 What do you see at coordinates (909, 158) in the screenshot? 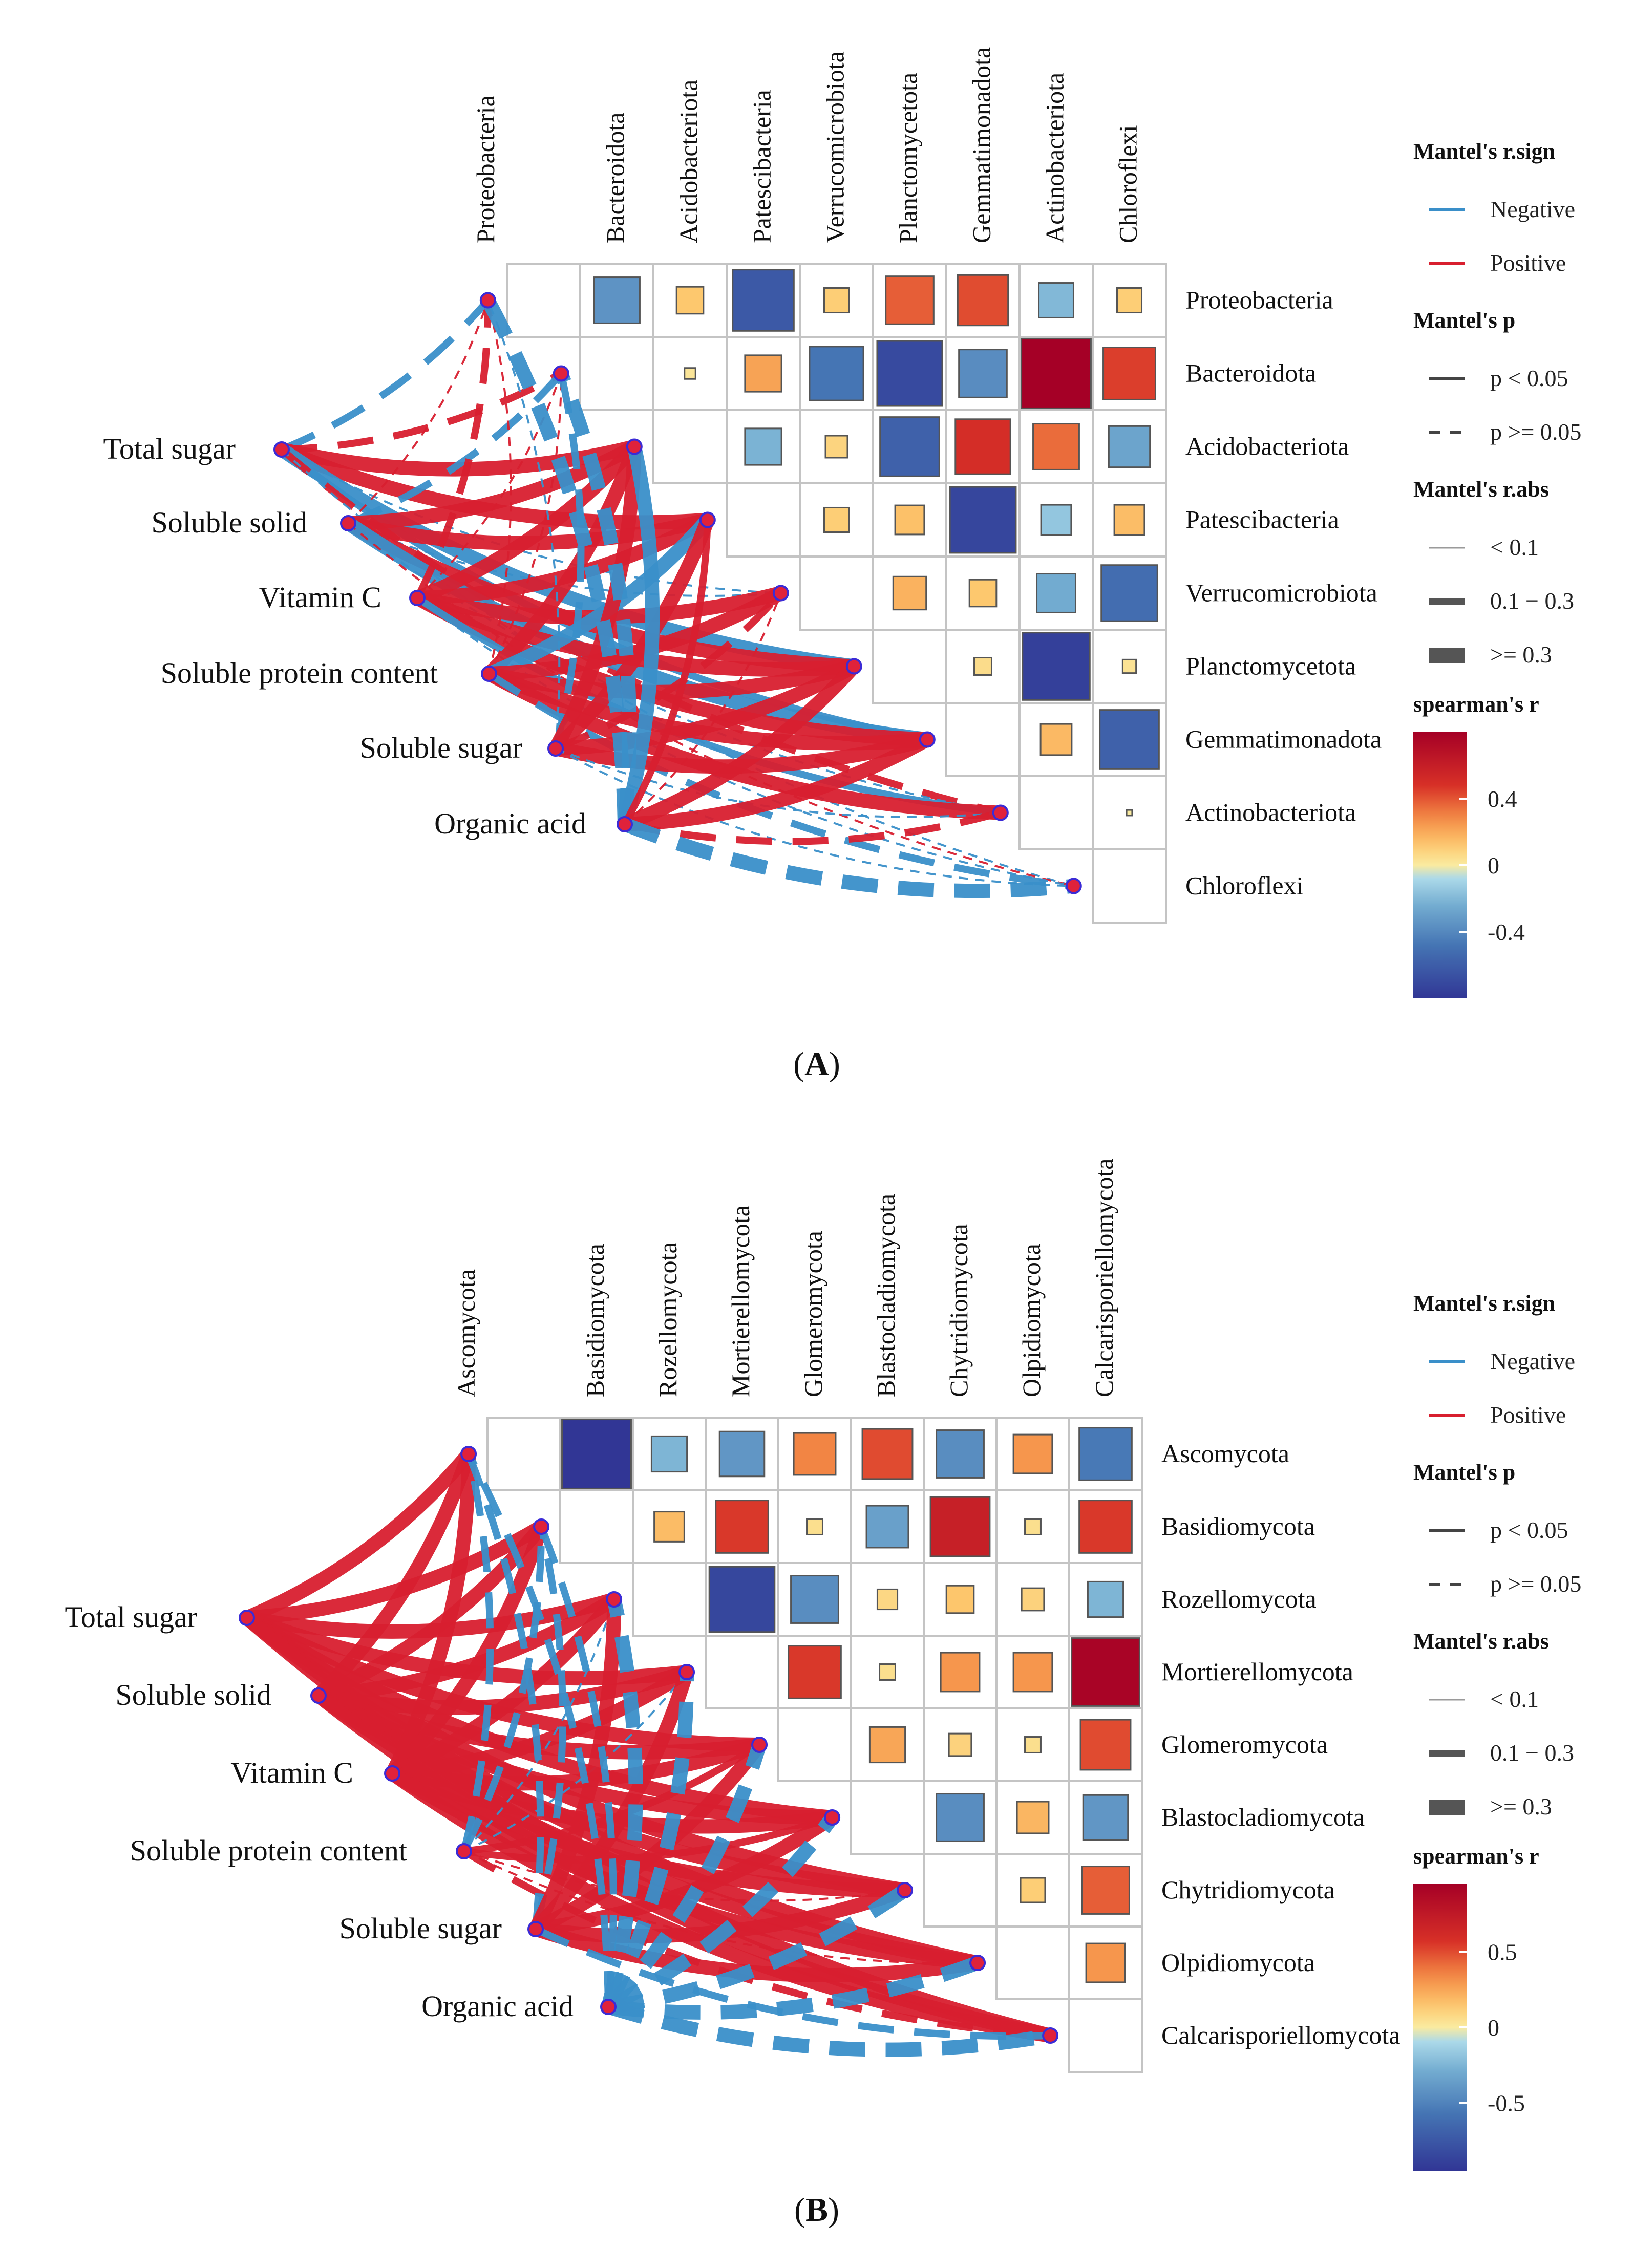
I see `column-label: Planctomycetota` at bounding box center [909, 158].